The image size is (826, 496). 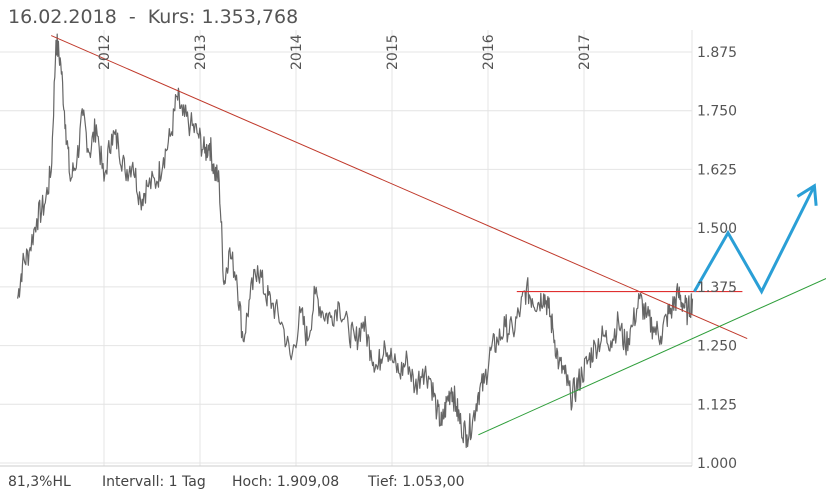 What do you see at coordinates (754, 240) in the screenshot?
I see `projection-zigzag` at bounding box center [754, 240].